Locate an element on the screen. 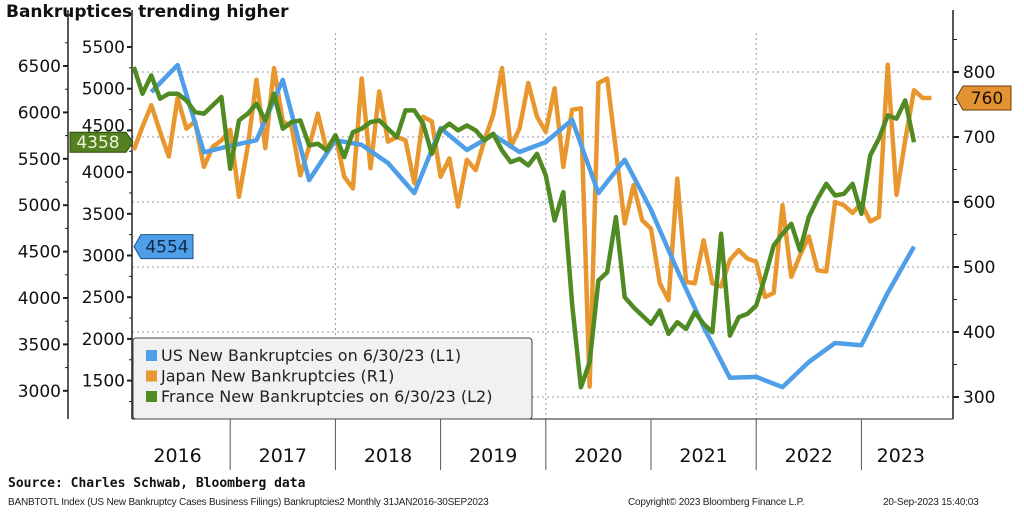 The height and width of the screenshot is (527, 1024). x-tick-label-year: 2020 is located at coordinates (598, 456).